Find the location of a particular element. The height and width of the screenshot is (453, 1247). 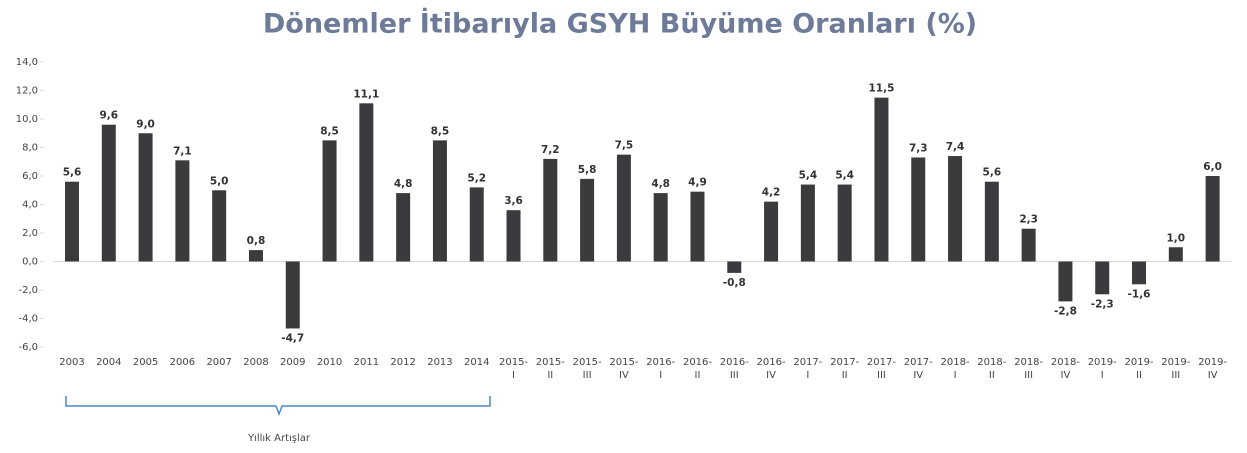

value-label: 5,6 is located at coordinates (72, 173).